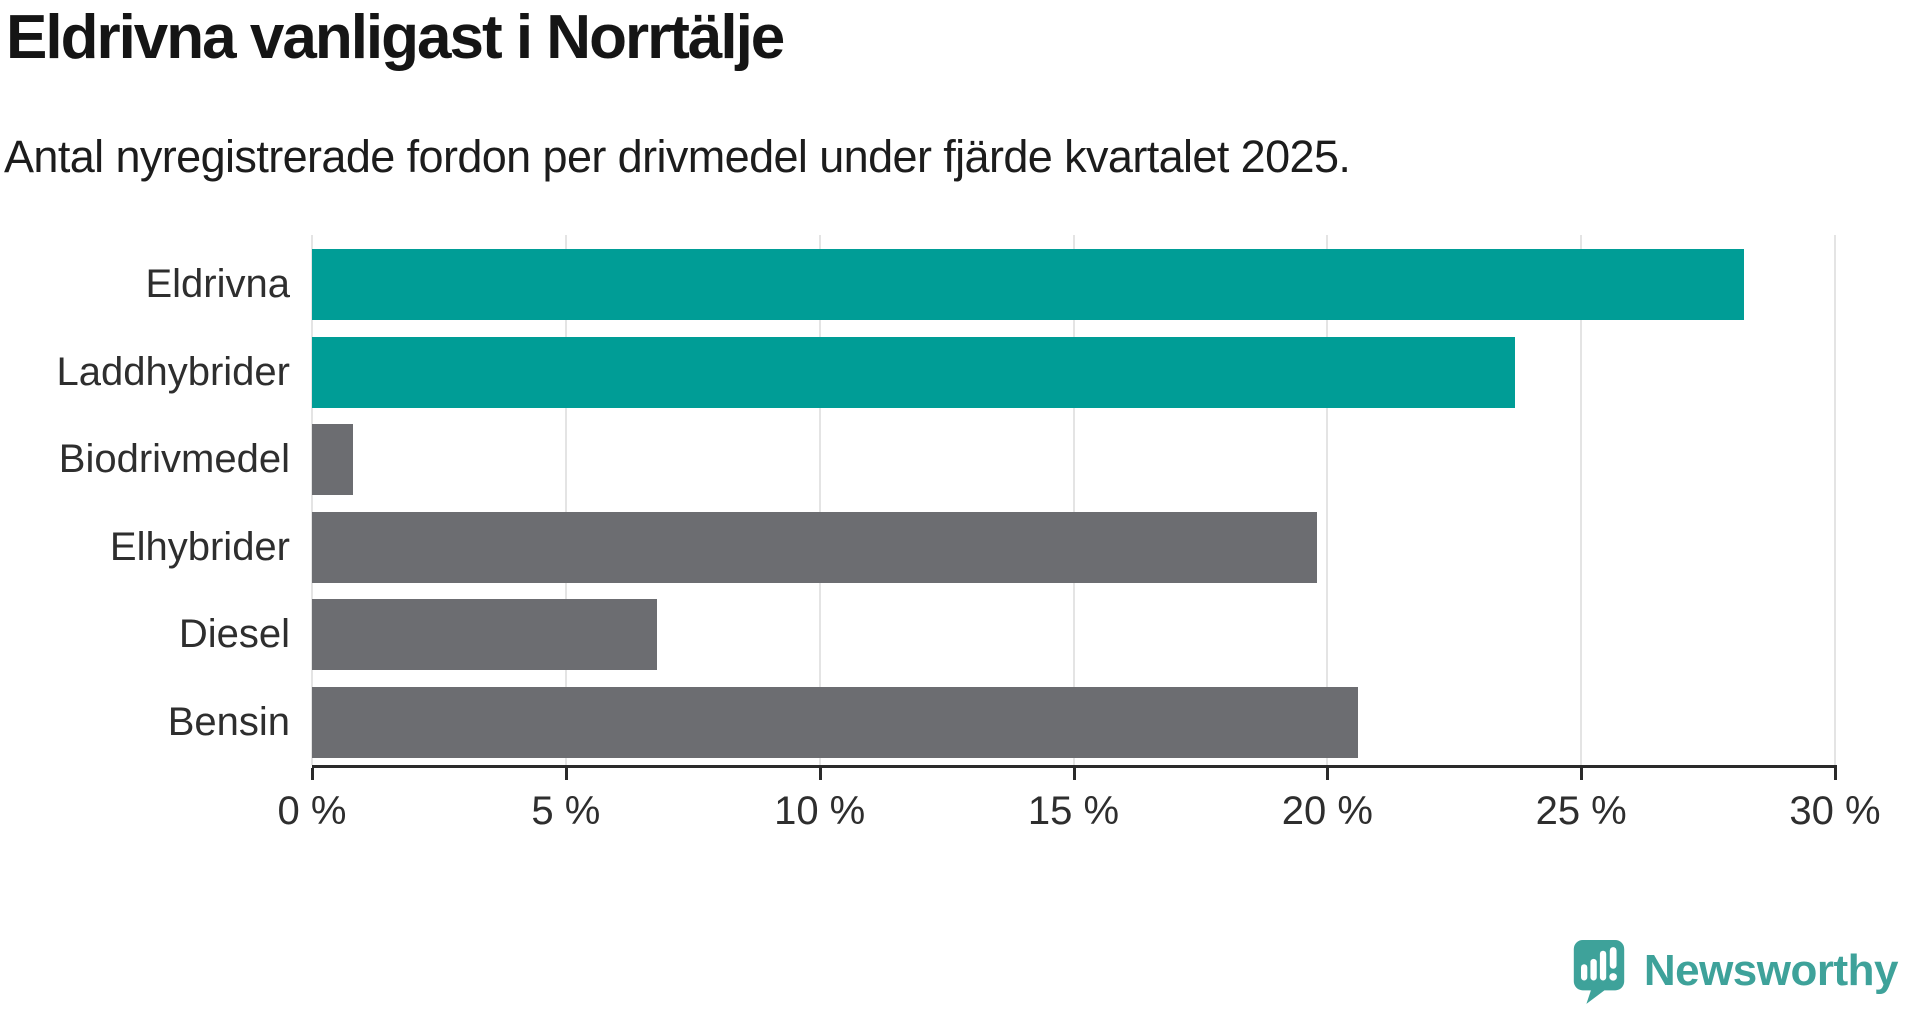 This screenshot has height=1010, width=1920. Describe the element at coordinates (174, 459) in the screenshot. I see `category-label-biodrivmedel: Biodrivmedel` at that location.